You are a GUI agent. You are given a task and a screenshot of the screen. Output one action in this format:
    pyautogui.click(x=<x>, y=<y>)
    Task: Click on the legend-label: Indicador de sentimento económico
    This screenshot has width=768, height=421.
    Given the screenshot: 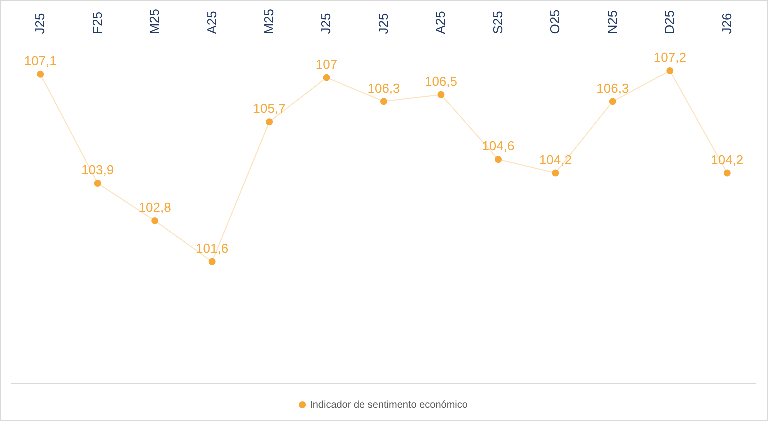 What is the action you would take?
    pyautogui.click(x=389, y=405)
    